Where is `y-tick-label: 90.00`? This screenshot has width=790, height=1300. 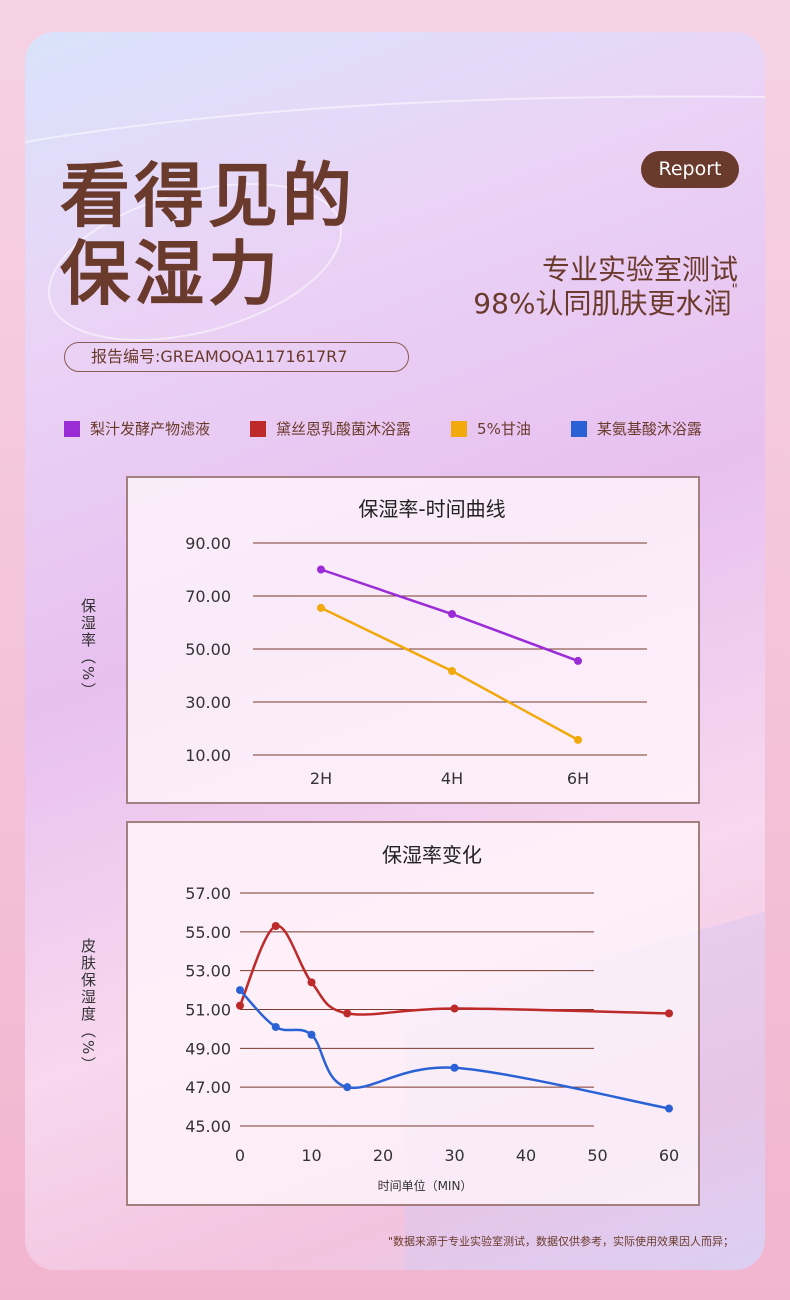 y-tick-label: 90.00 is located at coordinates (208, 543).